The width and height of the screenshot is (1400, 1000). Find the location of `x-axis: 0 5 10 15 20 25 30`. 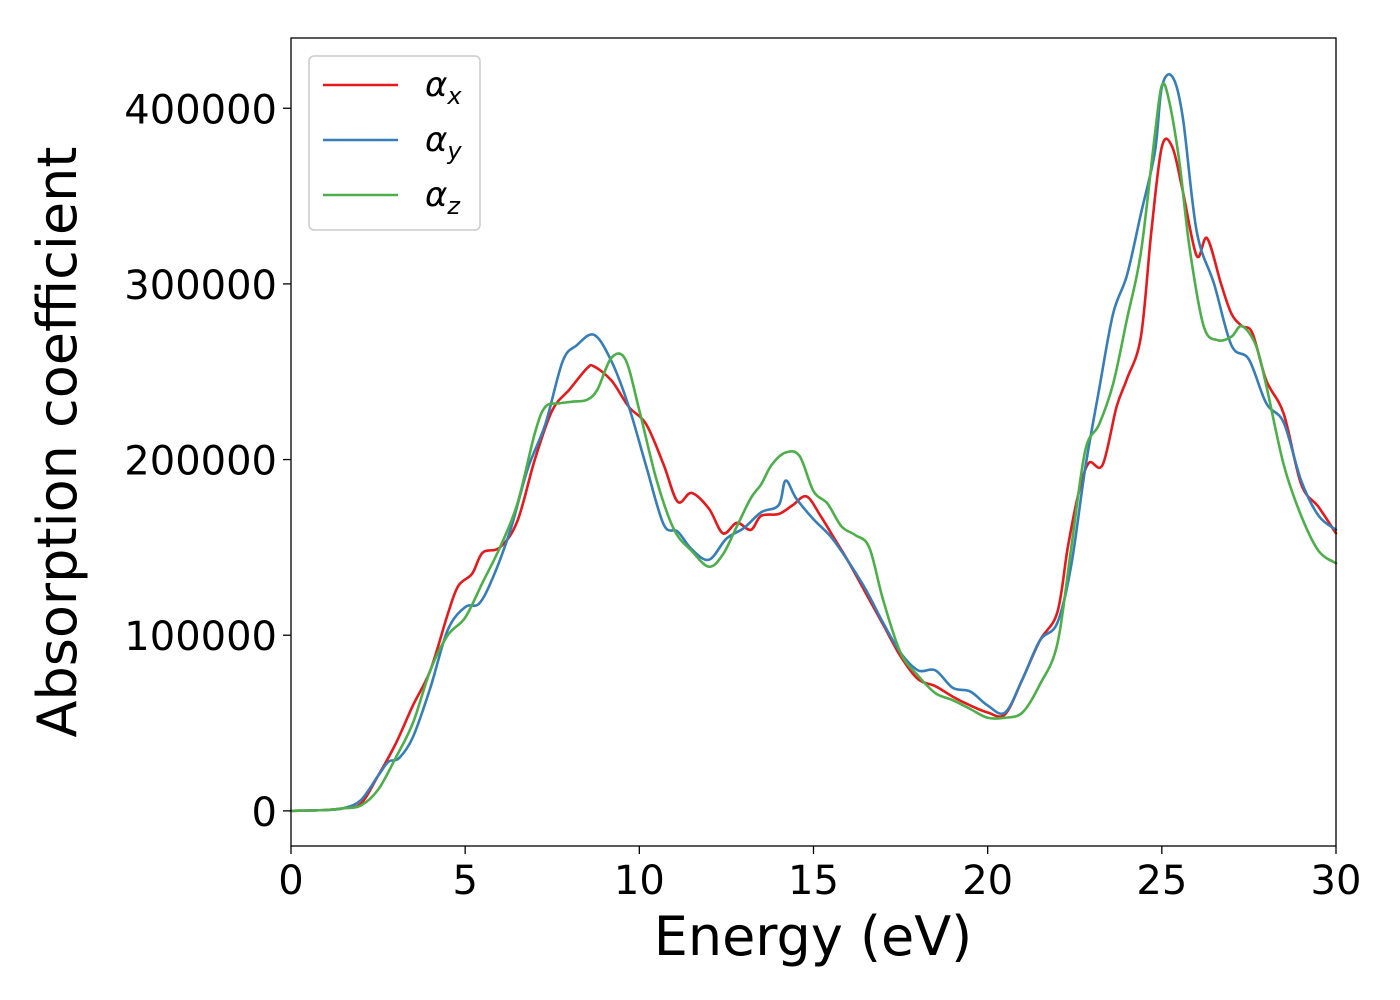

x-axis: 0 5 10 15 20 25 30 is located at coordinates (819, 875).